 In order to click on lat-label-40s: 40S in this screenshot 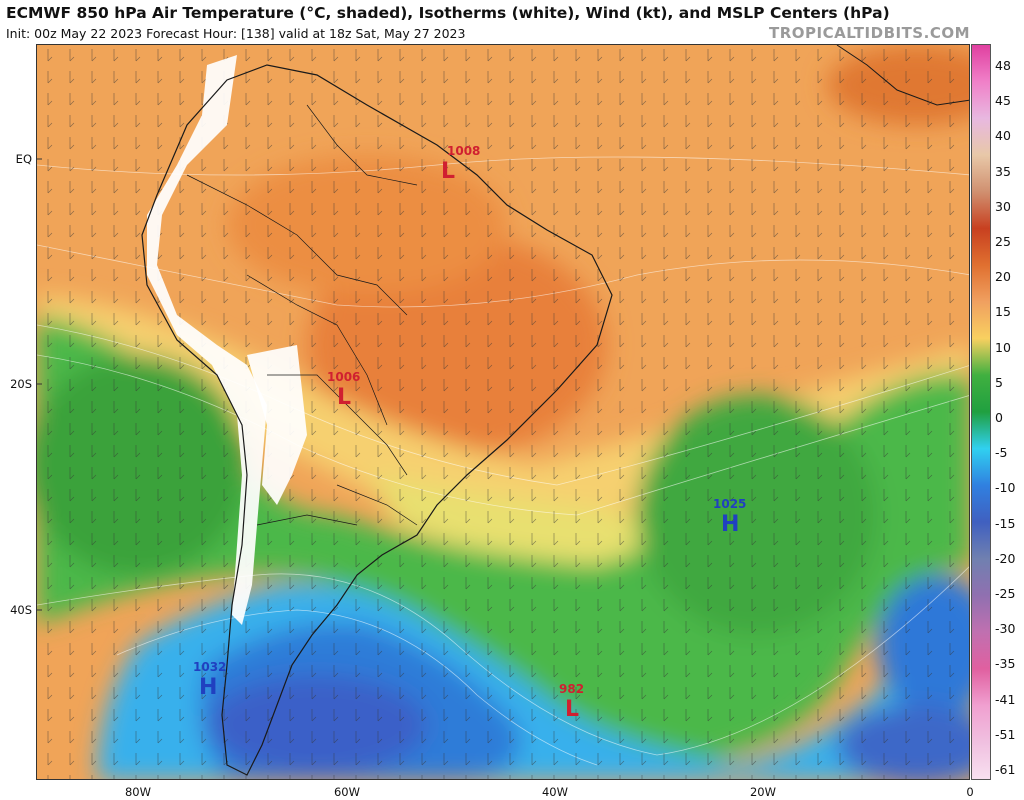, I will do `click(21, 610)`.